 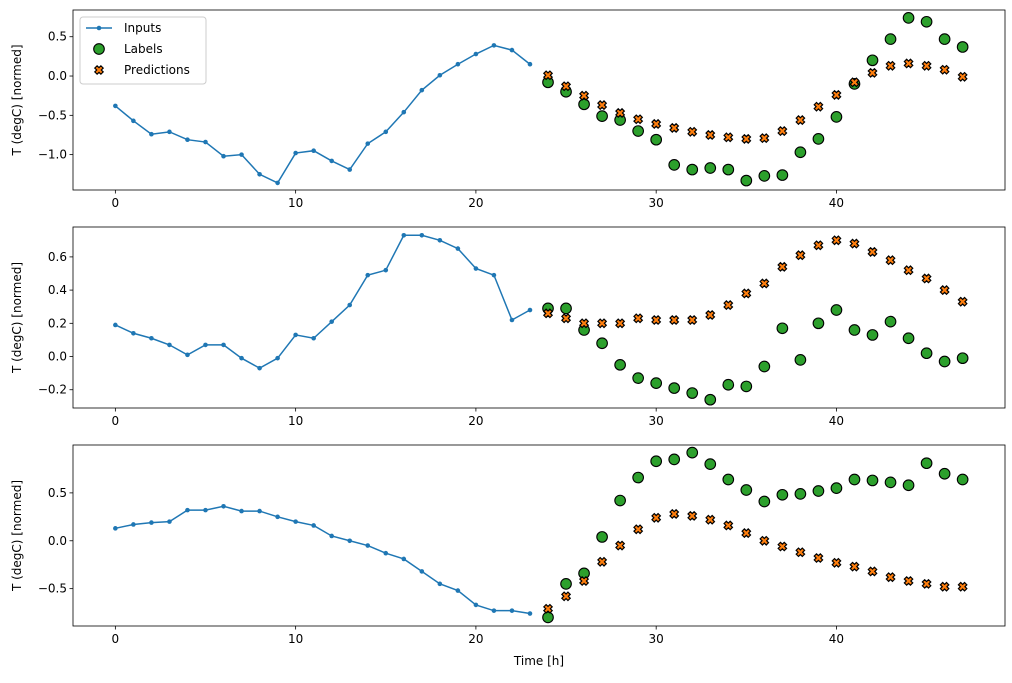 What do you see at coordinates (538, 661) in the screenshot?
I see `x-axis-label: Time [h]` at bounding box center [538, 661].